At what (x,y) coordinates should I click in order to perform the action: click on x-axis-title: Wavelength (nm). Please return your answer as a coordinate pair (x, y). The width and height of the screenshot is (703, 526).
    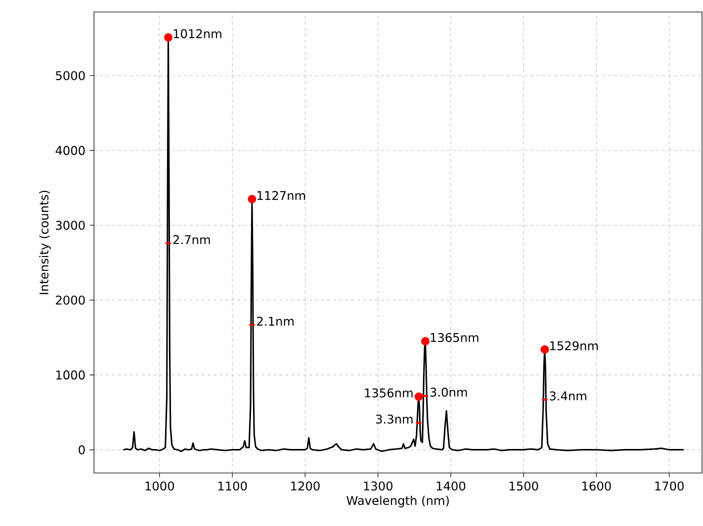
    Looking at the image, I should click on (397, 502).